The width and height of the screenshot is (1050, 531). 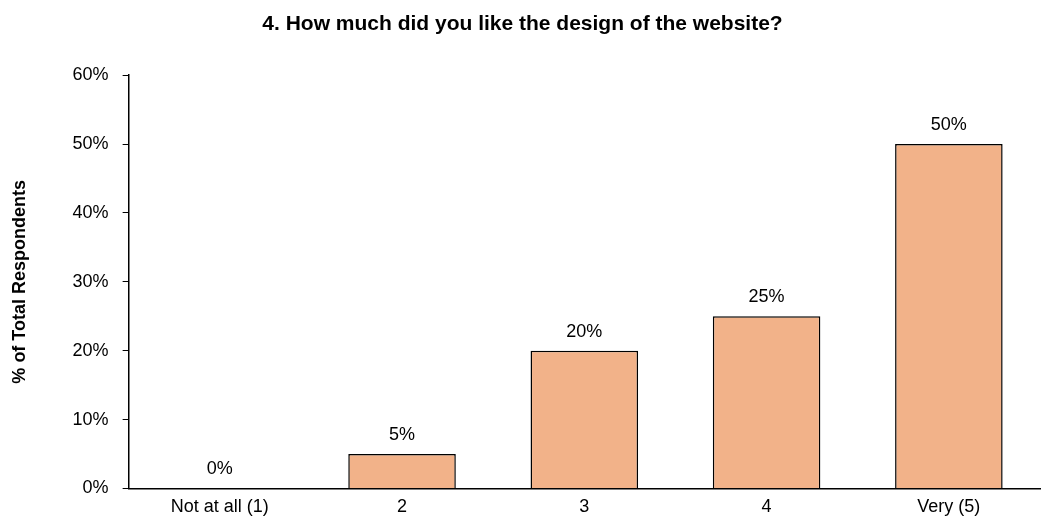 I want to click on x-tick-label: 3, so click(x=584, y=506).